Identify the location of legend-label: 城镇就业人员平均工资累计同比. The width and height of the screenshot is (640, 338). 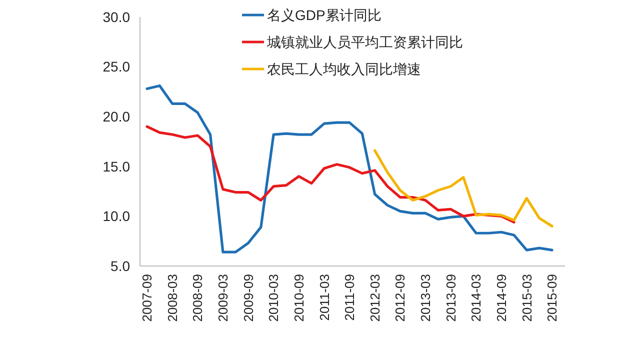
(364, 42).